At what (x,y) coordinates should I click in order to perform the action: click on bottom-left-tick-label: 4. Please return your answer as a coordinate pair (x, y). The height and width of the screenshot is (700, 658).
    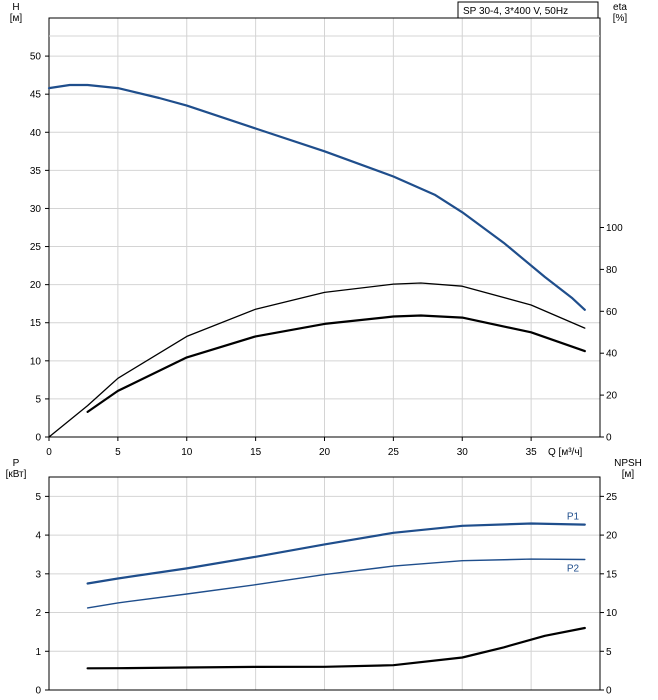
    Looking at the image, I should click on (38, 536).